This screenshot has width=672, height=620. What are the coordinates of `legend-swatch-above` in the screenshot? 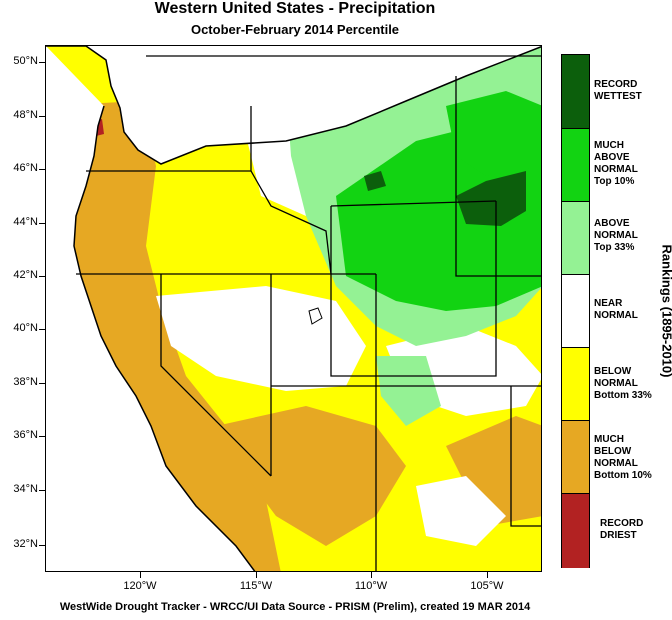 It's located at (575, 238).